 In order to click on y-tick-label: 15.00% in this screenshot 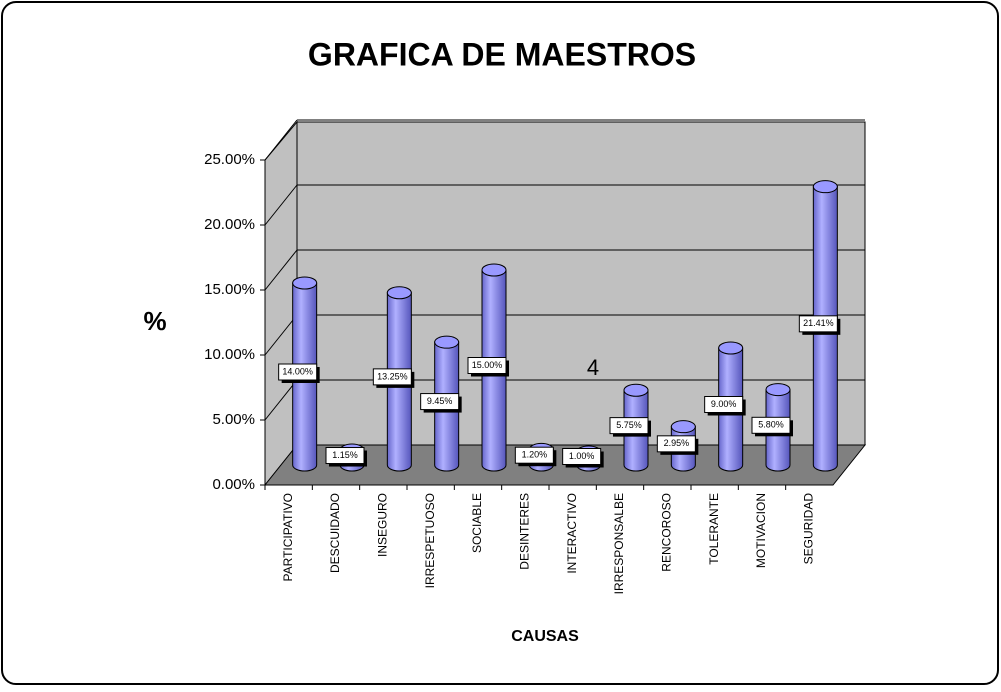, I will do `click(229, 289)`.